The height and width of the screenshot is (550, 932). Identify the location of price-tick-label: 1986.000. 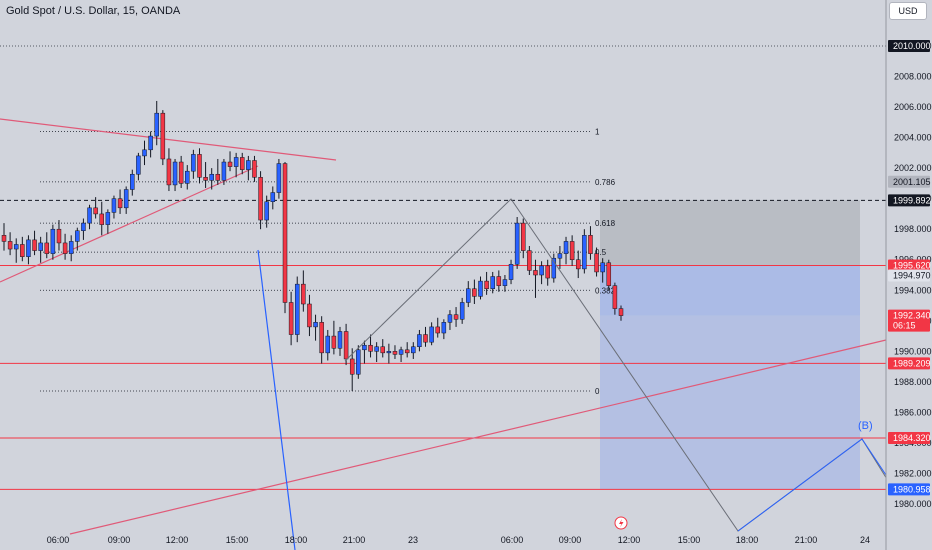
(913, 412).